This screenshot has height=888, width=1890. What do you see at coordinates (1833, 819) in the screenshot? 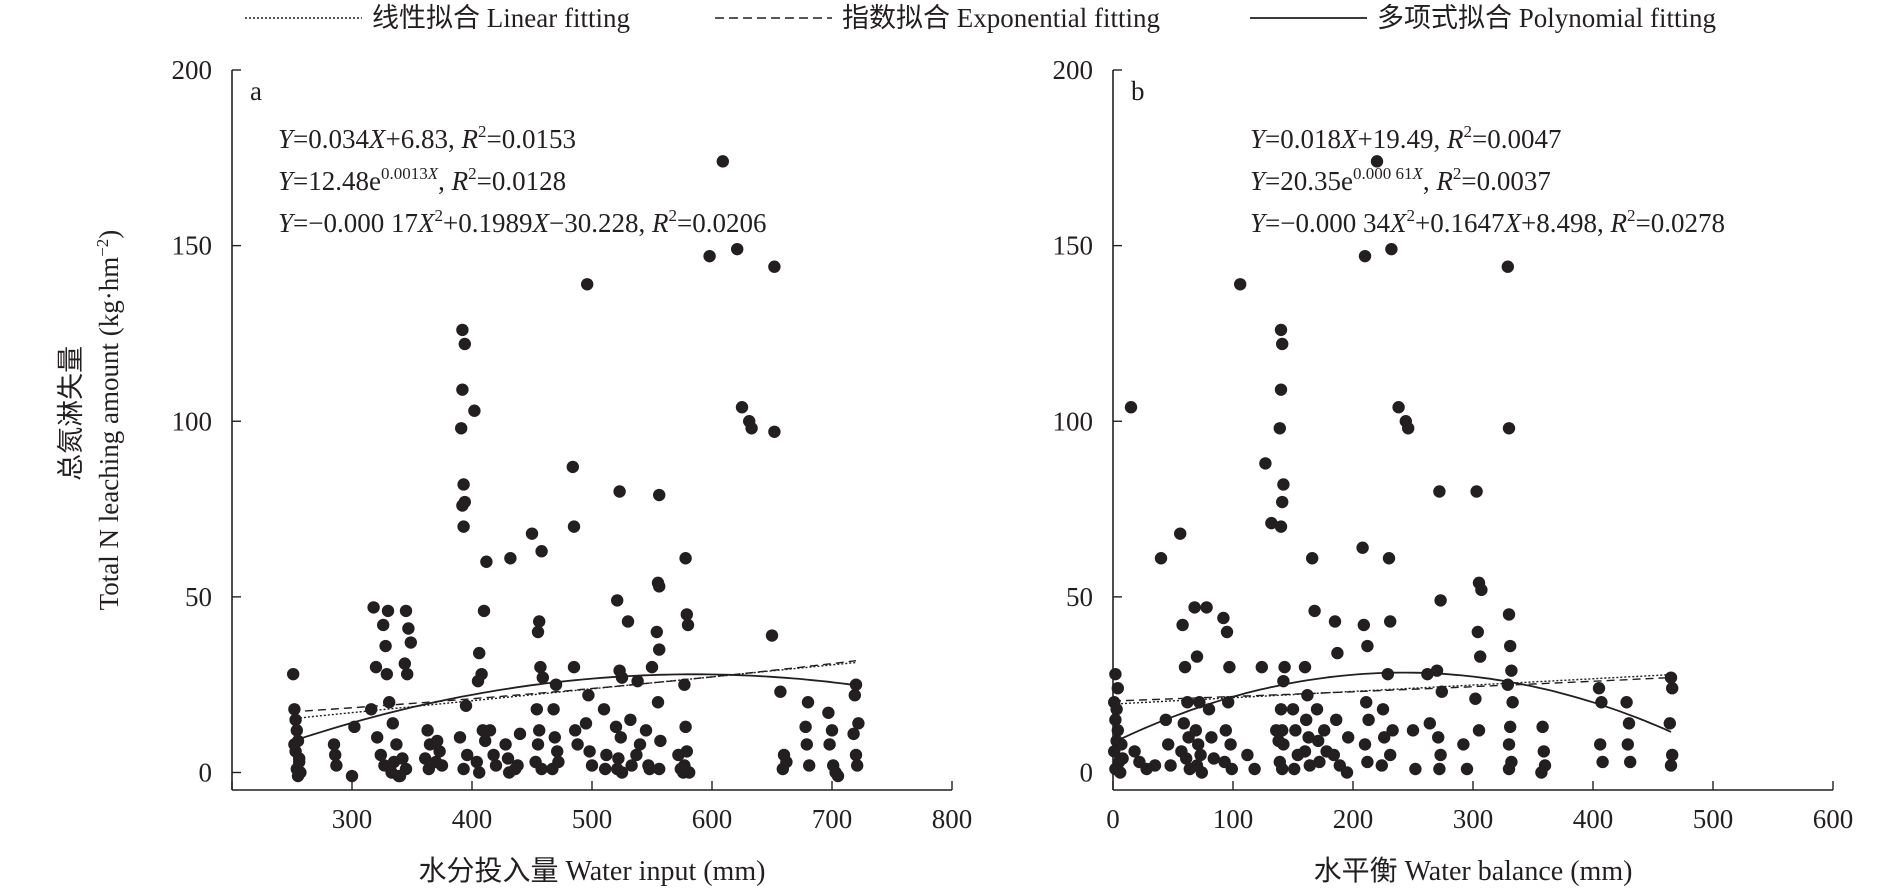
I see `x-tick-label: 600` at bounding box center [1833, 819].